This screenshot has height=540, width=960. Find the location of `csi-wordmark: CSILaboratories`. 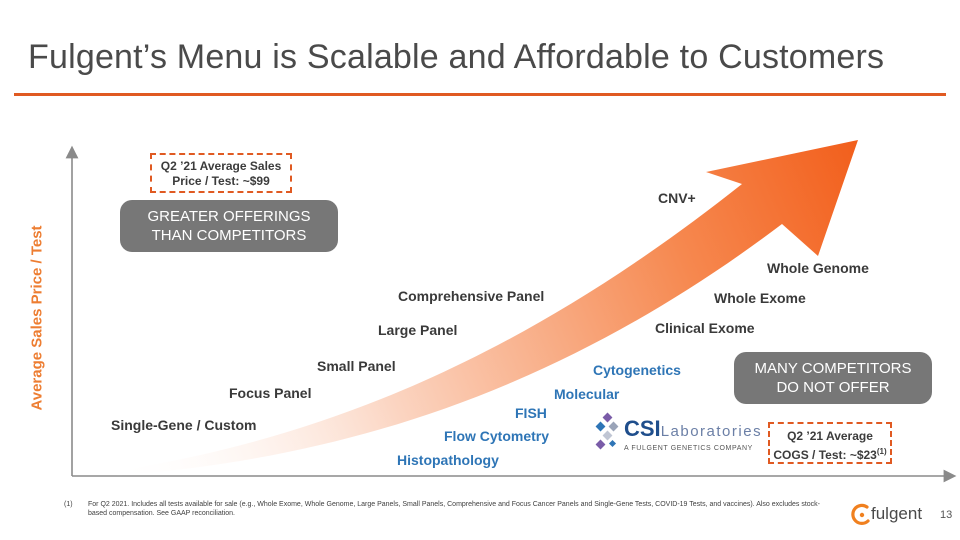

csi-wordmark: CSILaboratories is located at coordinates (693, 429).